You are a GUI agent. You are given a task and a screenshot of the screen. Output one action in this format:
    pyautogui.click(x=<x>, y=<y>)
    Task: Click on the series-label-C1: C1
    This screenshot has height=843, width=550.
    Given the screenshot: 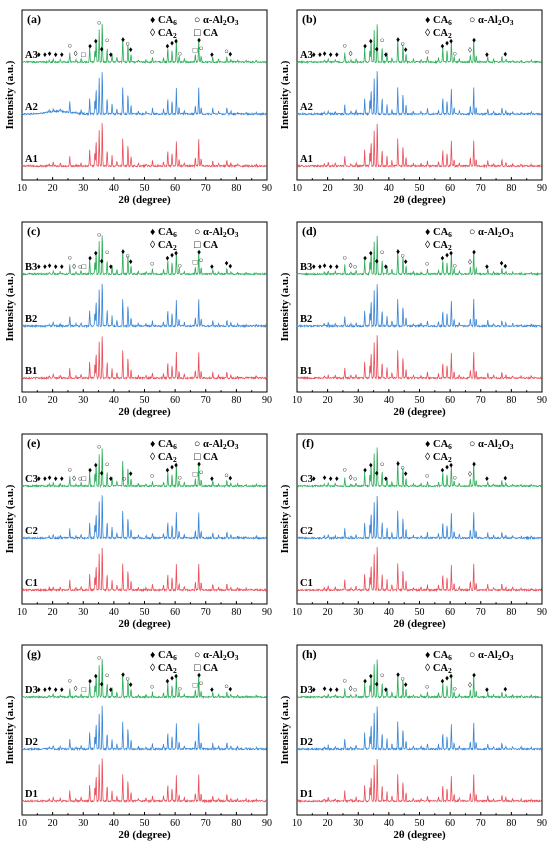 What is the action you would take?
    pyautogui.click(x=306, y=583)
    